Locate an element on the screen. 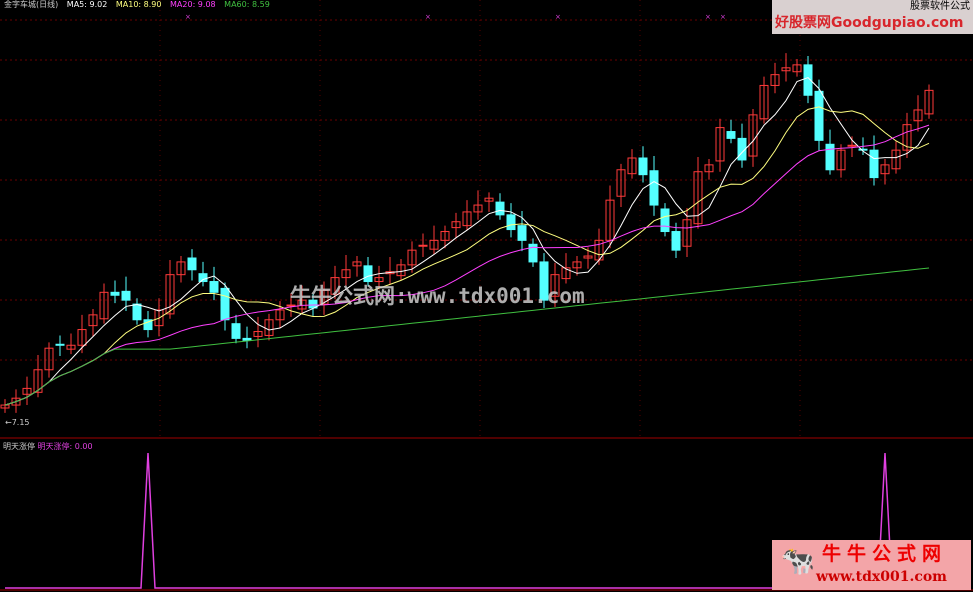 The image size is (973, 592). ma10-label: MA10: 8.90 is located at coordinates (138, 4).